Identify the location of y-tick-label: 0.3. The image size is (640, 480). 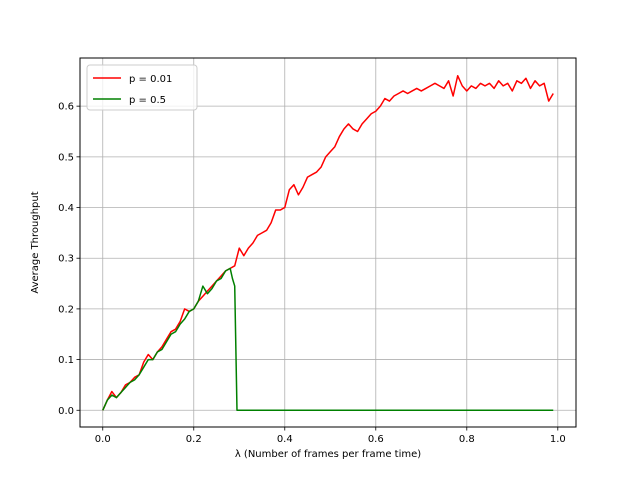
(66, 259).